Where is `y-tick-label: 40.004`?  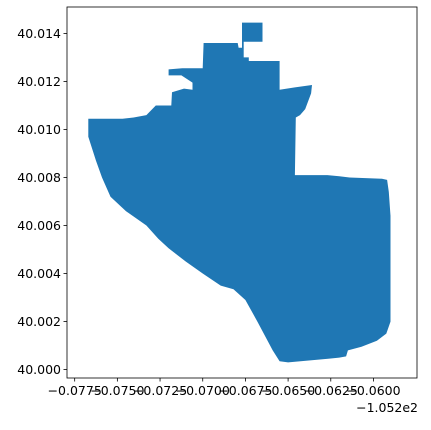 y-tick-label: 40.004 is located at coordinates (39, 273).